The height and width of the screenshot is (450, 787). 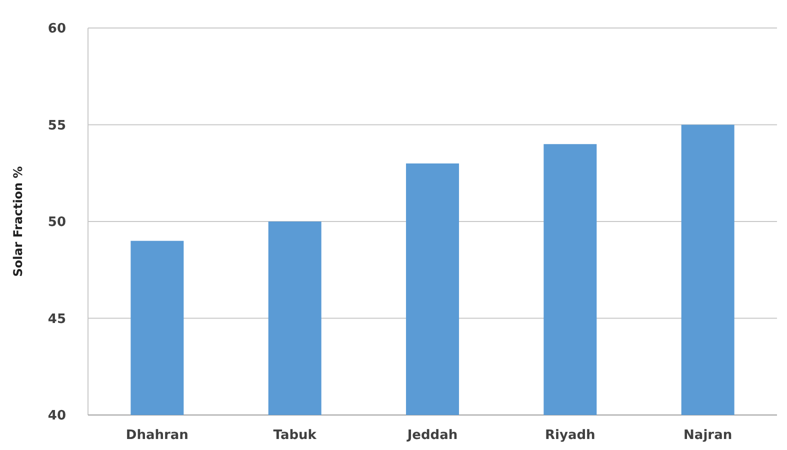 What do you see at coordinates (57, 222) in the screenshot?
I see `y-tick-label: 50` at bounding box center [57, 222].